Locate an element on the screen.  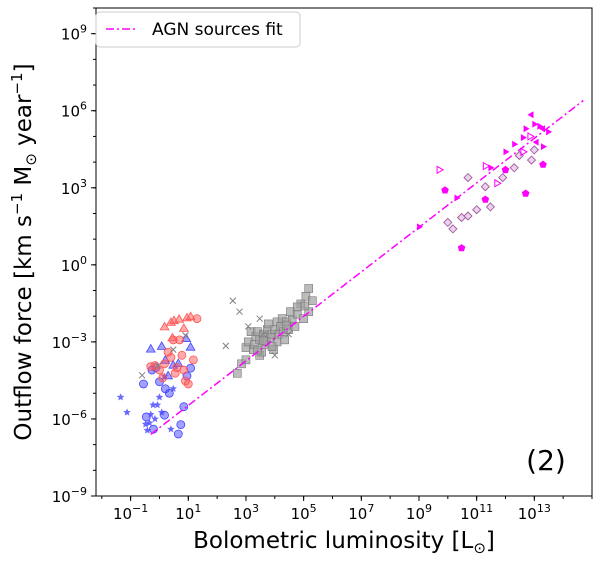
x-axis-label: Bolometric luminosity [L⊙] is located at coordinates (344, 542).